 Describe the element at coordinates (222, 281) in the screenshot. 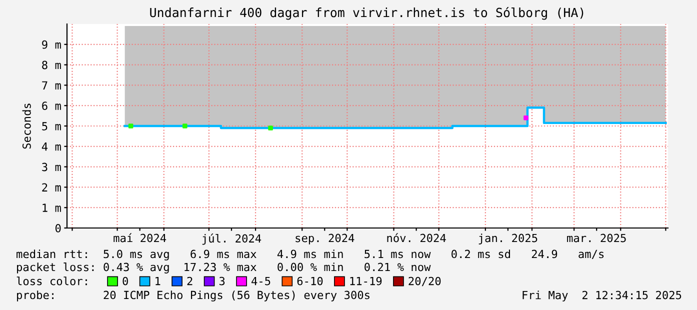

I see `legend-label: 3` at that location.